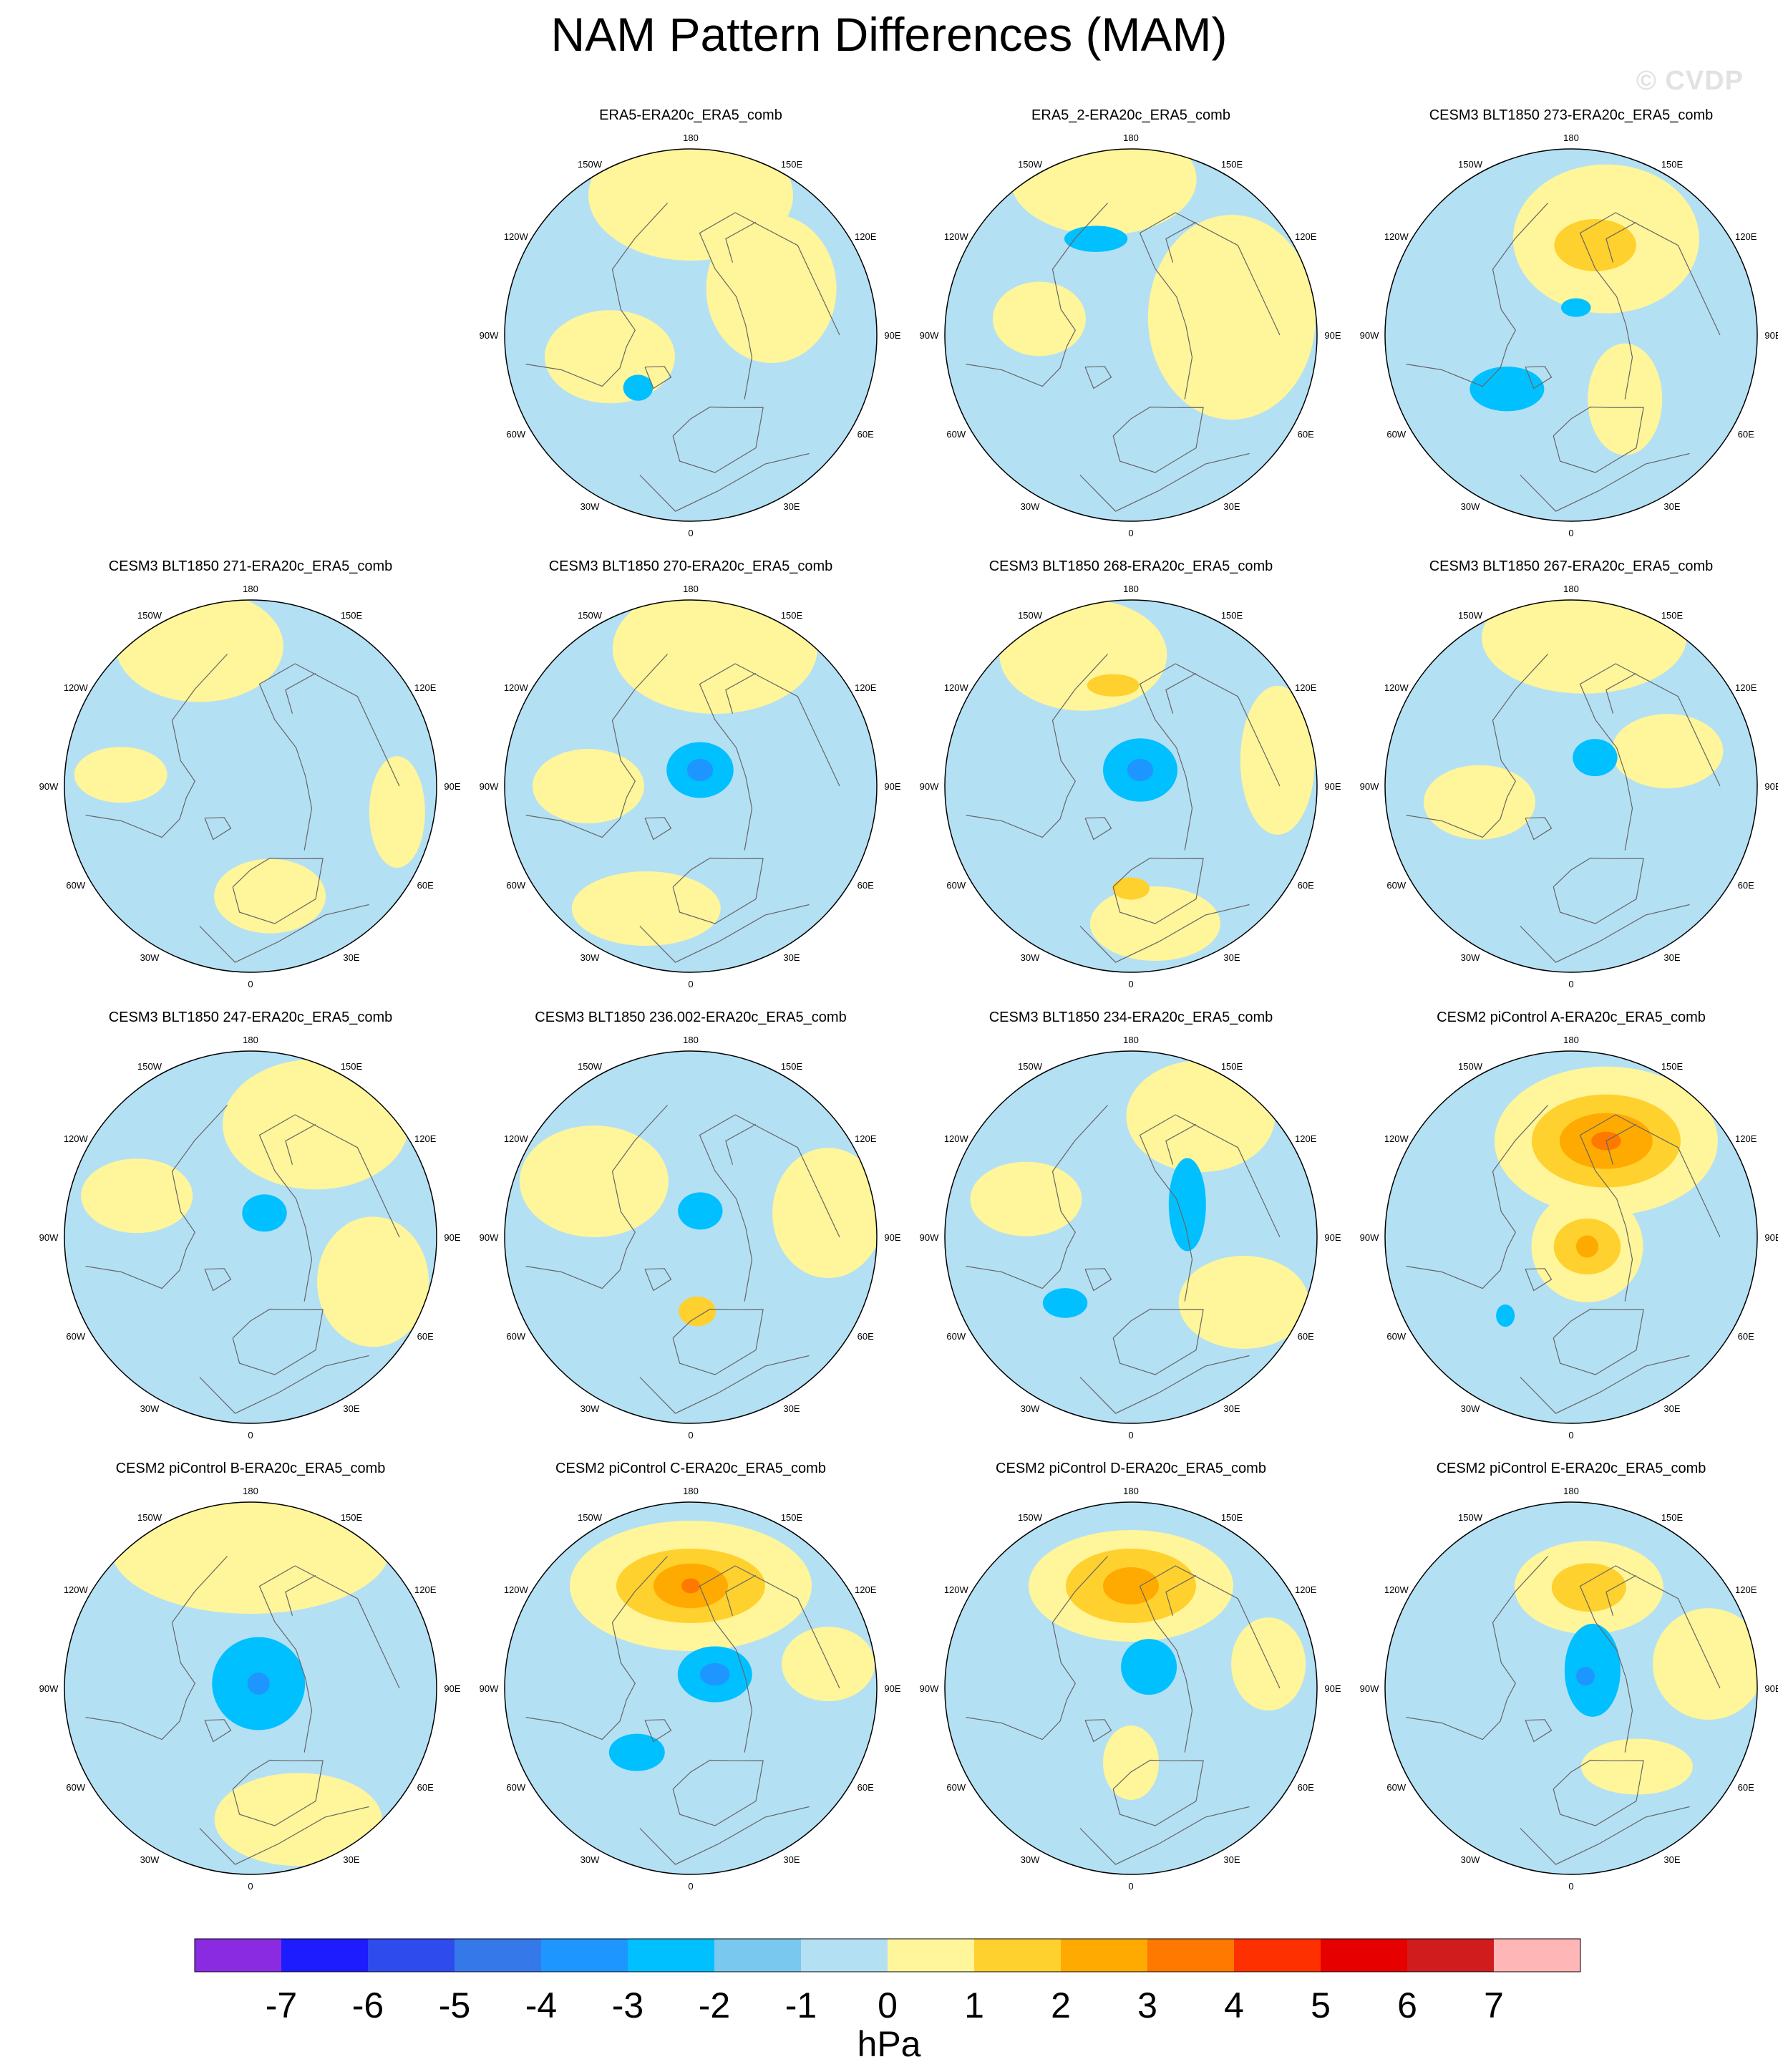 The width and height of the screenshot is (1778, 2072). I want to click on longitude-label: 120E, so click(1746, 236).